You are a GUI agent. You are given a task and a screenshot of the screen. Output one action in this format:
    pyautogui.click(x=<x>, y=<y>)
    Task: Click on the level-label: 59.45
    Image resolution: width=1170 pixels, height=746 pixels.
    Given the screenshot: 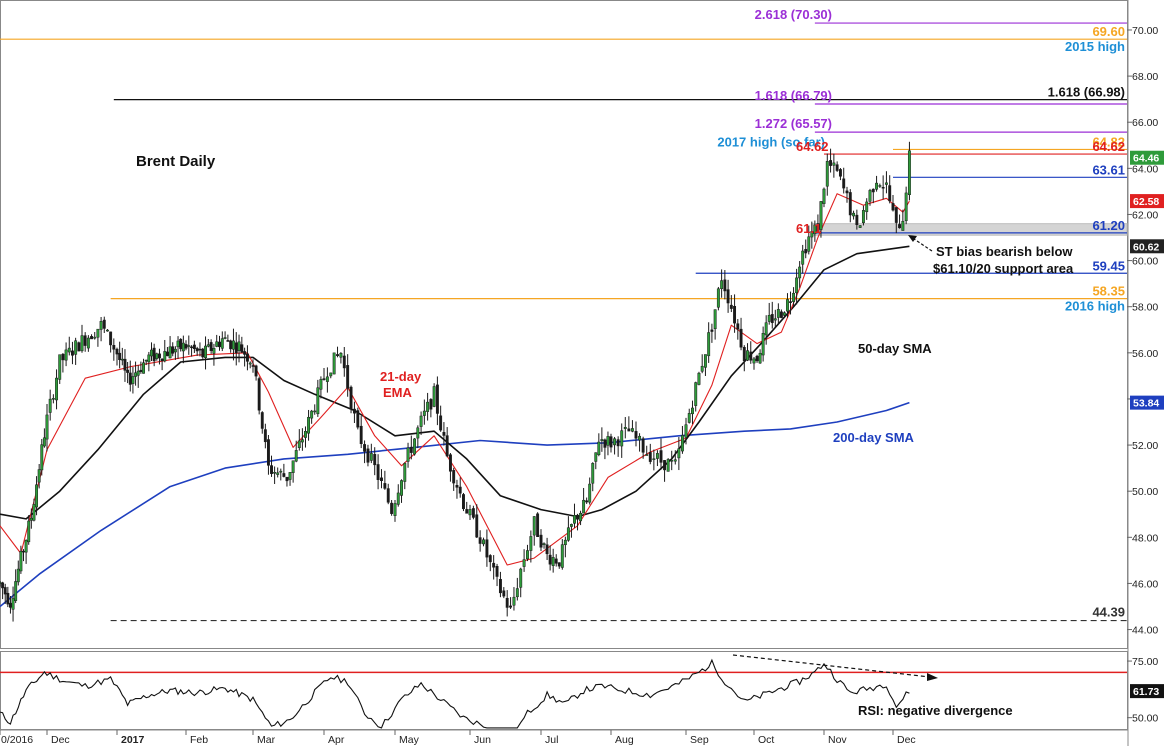 What is the action you would take?
    pyautogui.click(x=1108, y=265)
    